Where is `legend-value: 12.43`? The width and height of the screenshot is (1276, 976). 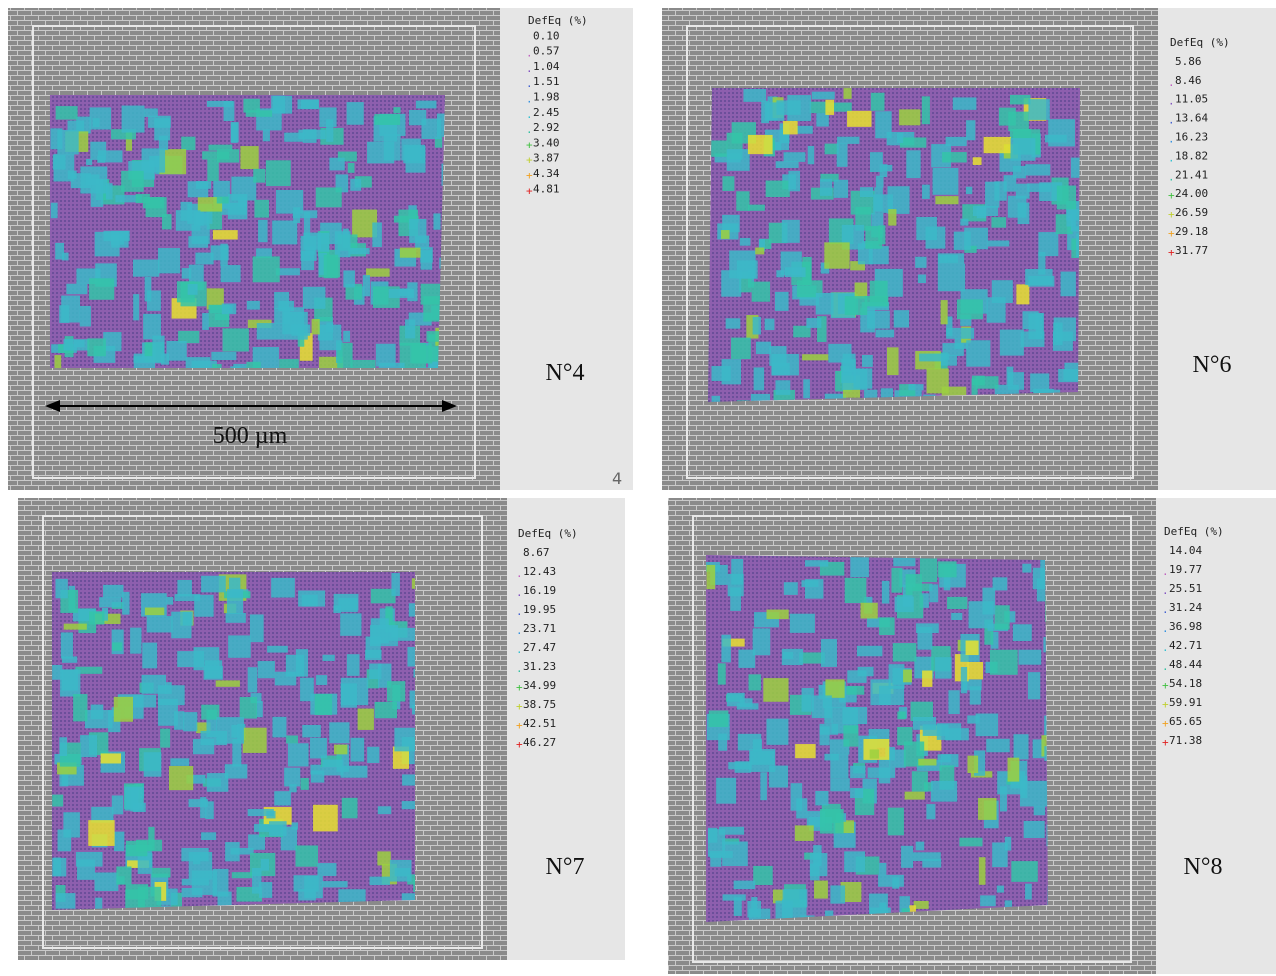
legend-value: 12.43 is located at coordinates (539, 571).